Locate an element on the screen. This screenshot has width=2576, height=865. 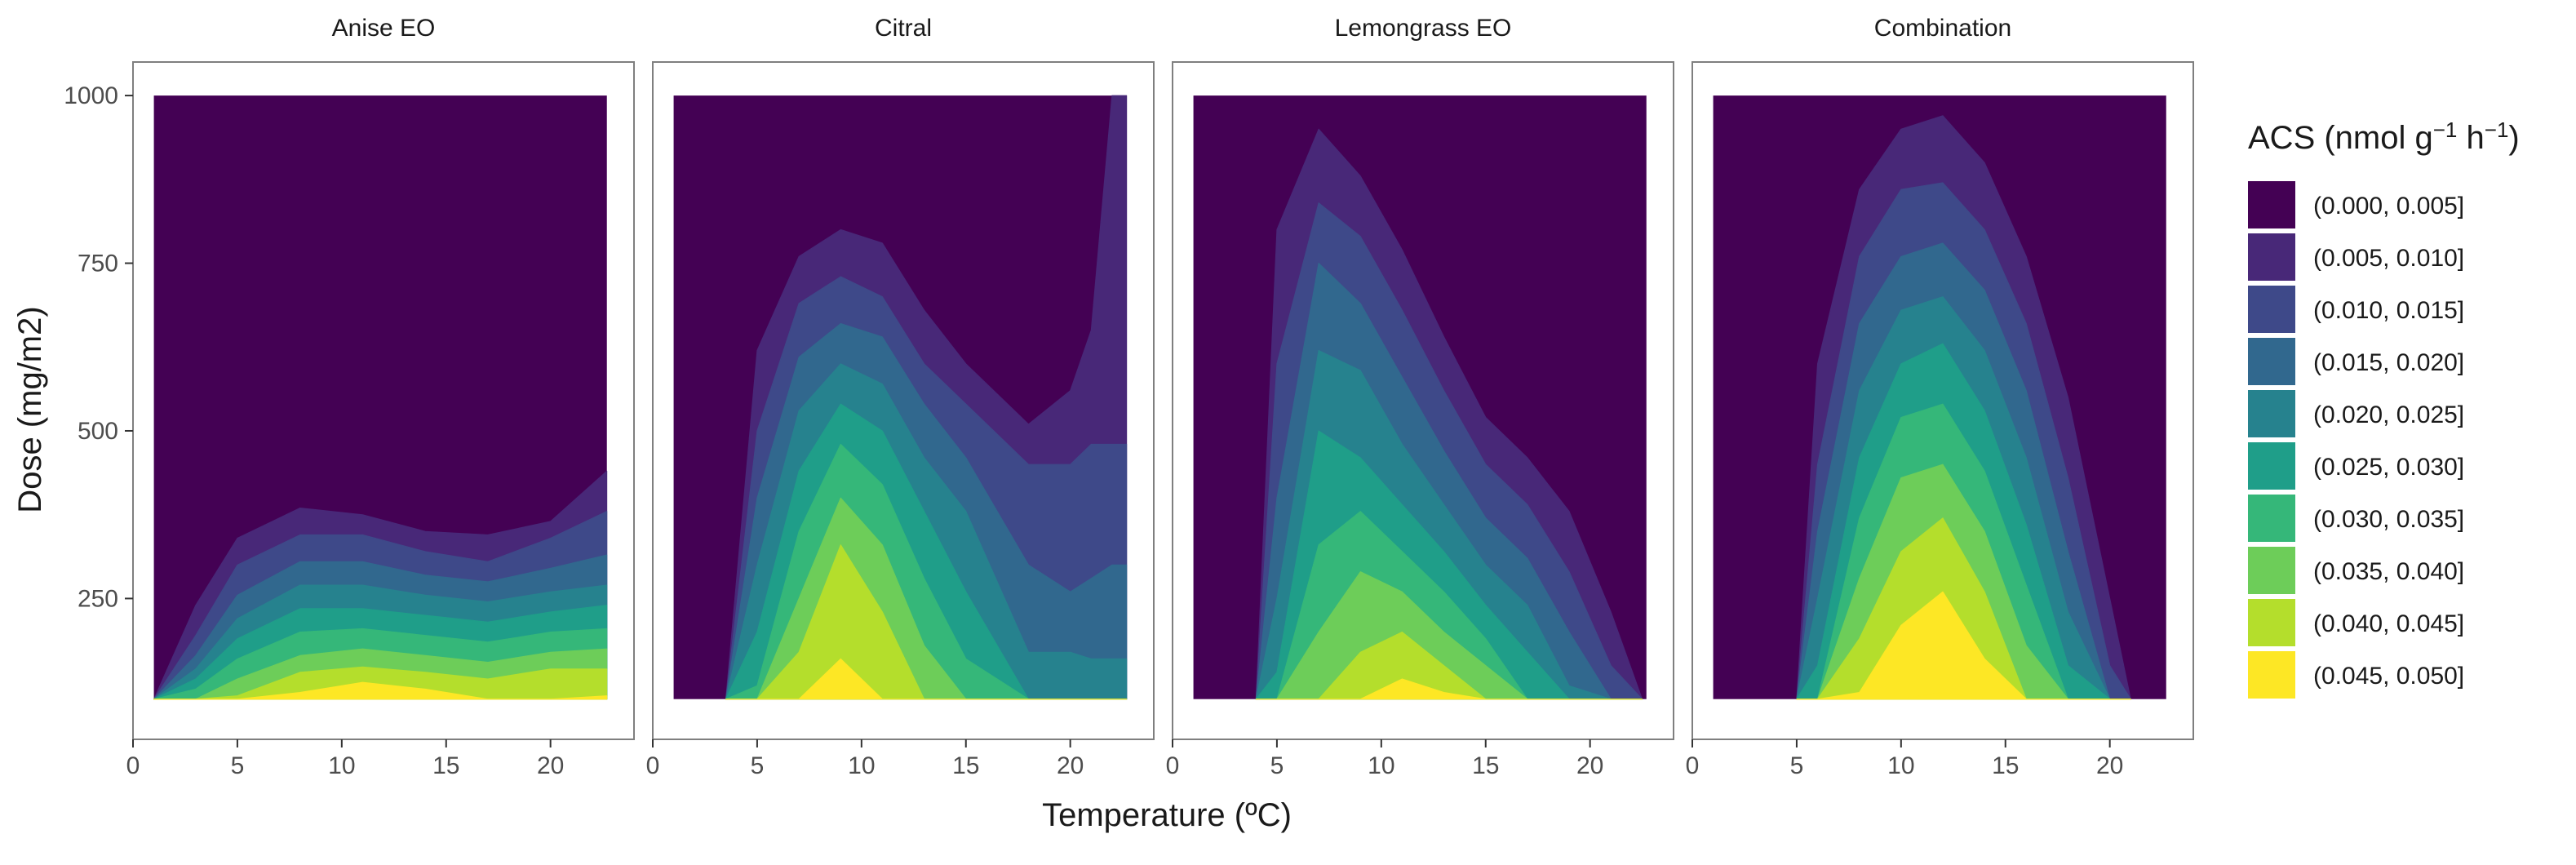
y-tick-label: 1000 is located at coordinates (91, 95).